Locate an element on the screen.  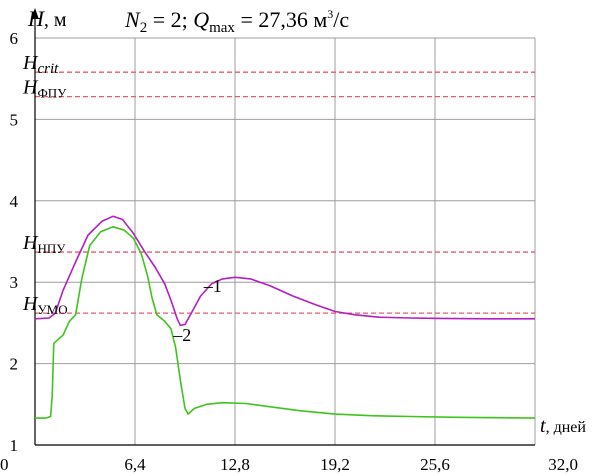
y-tick-label: 1 is located at coordinates (14, 445).